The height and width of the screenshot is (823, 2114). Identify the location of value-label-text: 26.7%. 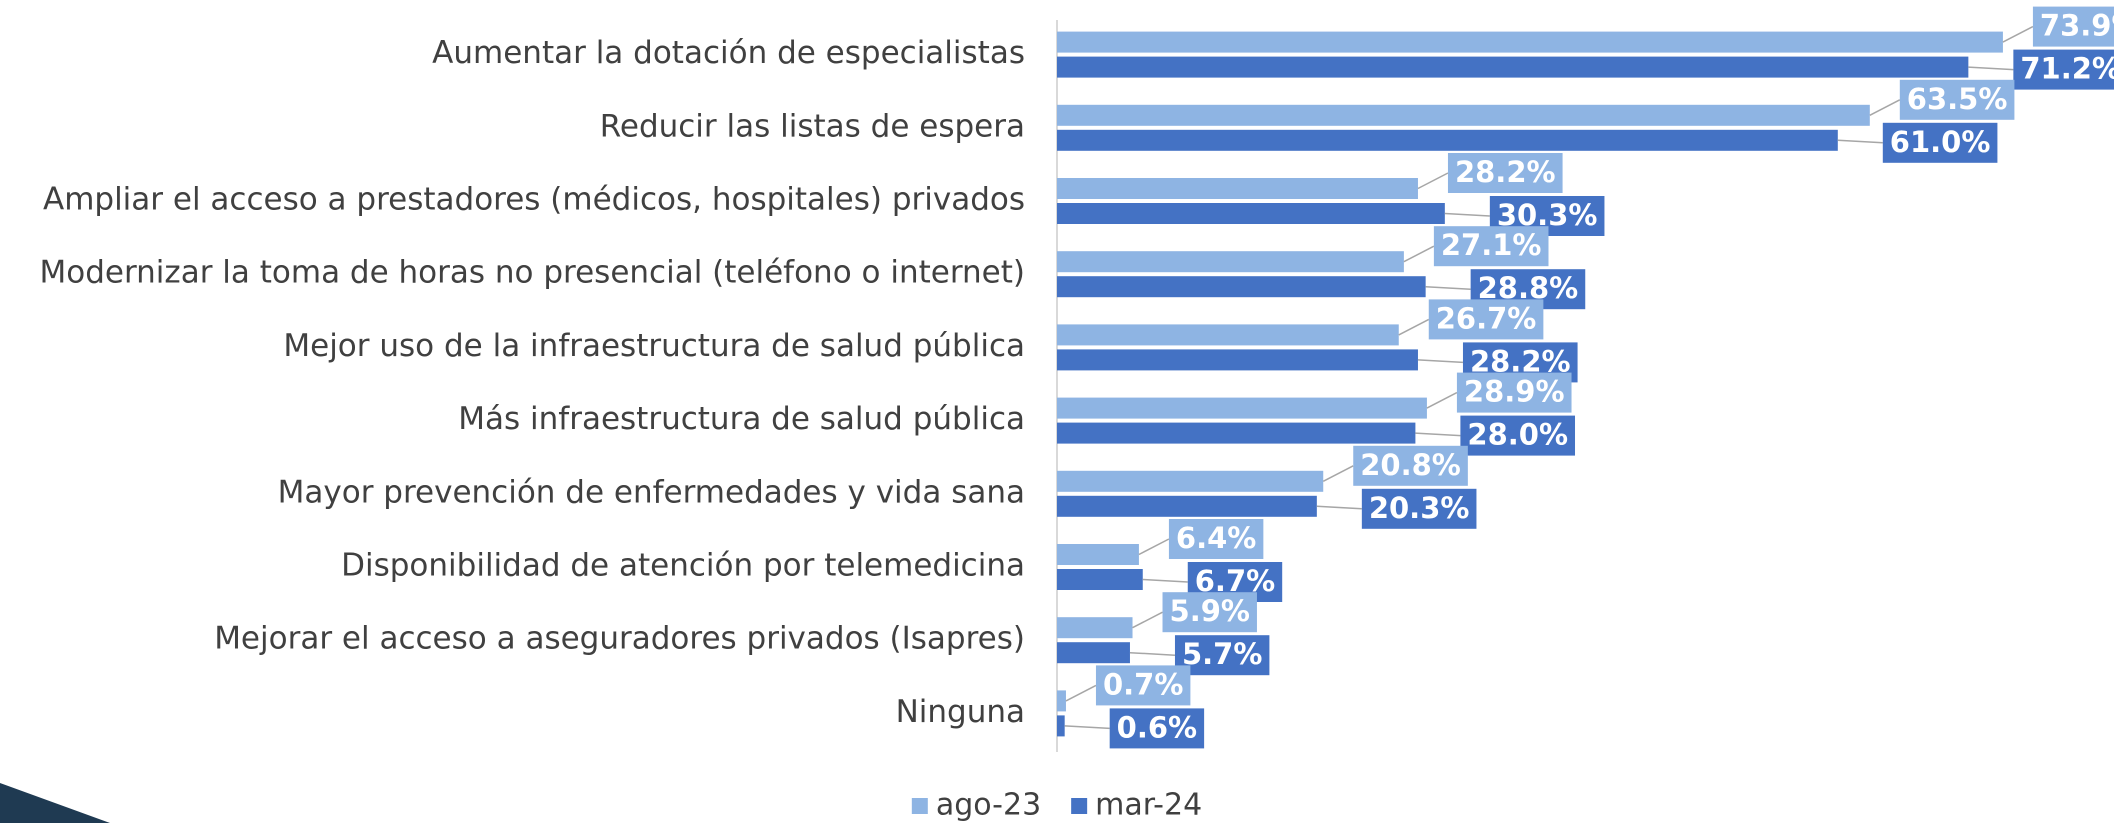
(1486, 318).